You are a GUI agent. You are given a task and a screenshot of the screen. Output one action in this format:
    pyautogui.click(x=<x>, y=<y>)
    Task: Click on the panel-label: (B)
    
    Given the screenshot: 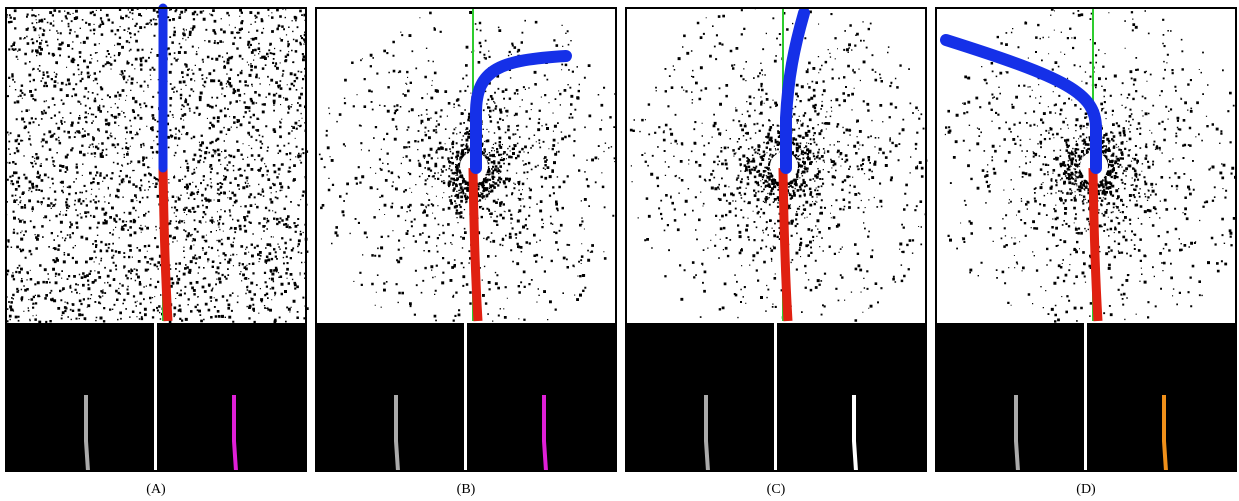 What is the action you would take?
    pyautogui.click(x=466, y=489)
    